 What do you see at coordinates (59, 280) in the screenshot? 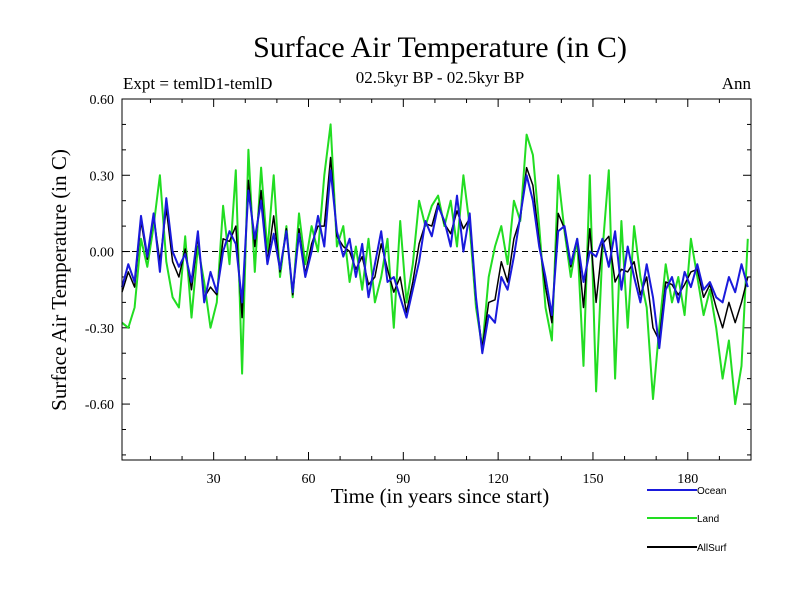
I see `y-axis-label: Surface Air Temperature (in C)` at bounding box center [59, 280].